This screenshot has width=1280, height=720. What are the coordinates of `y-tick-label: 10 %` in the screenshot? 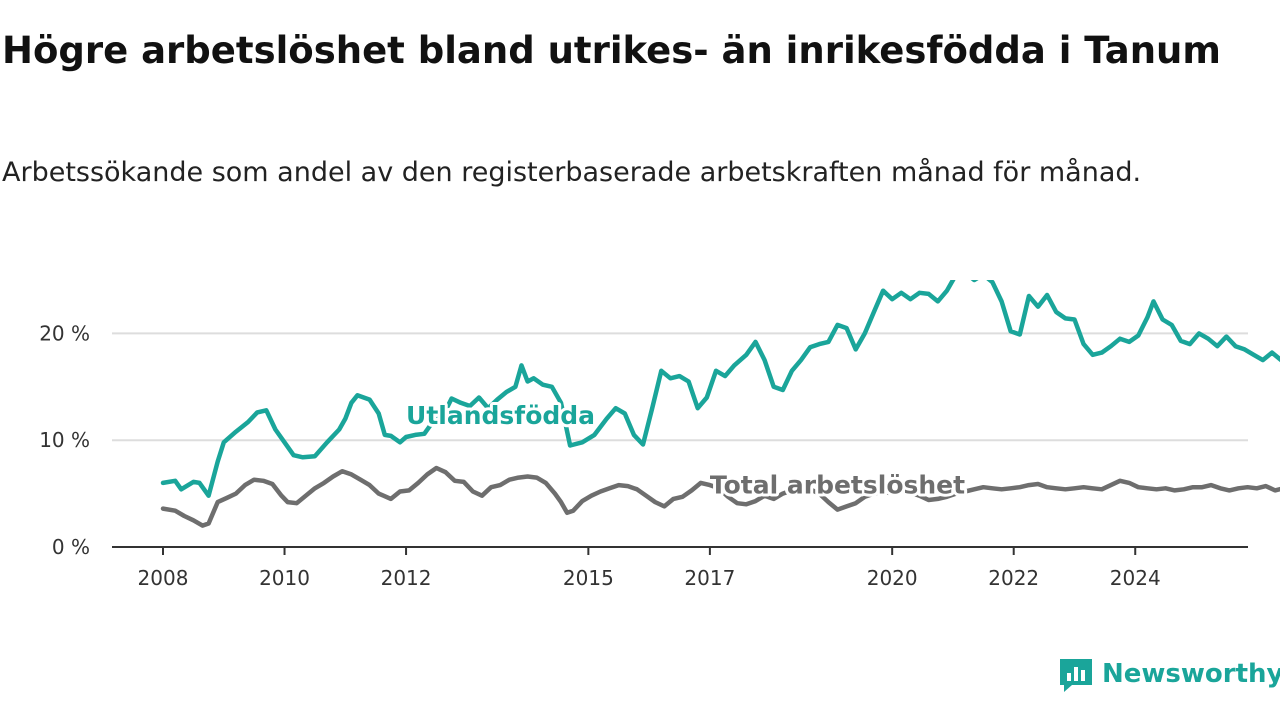 It's located at (64, 440).